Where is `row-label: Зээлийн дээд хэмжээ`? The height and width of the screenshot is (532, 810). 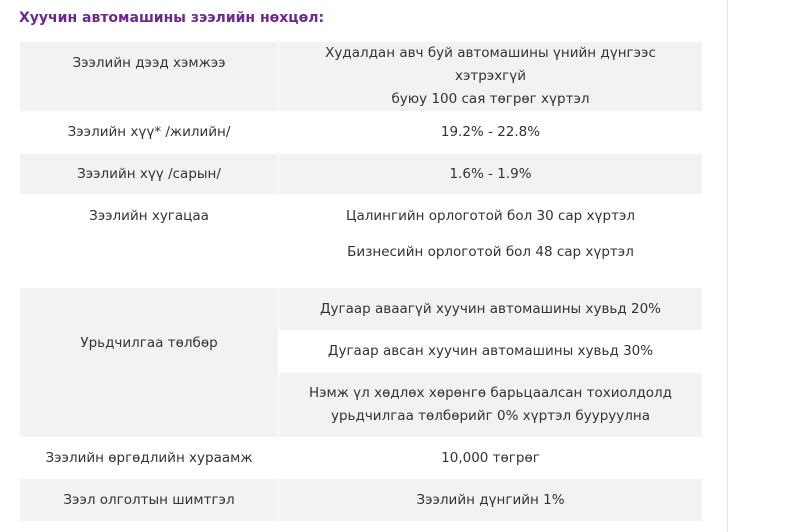 row-label: Зээлийн дээд хэмжээ is located at coordinates (149, 76).